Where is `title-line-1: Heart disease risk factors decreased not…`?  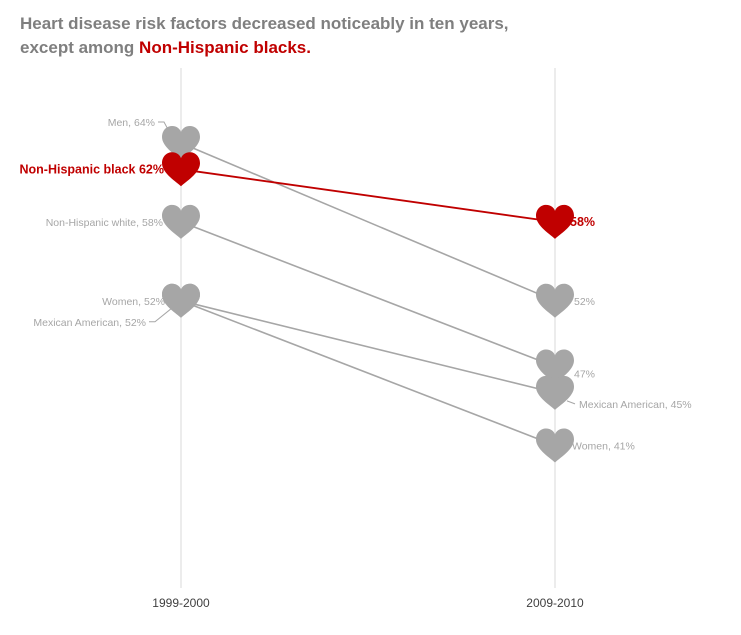
title-line-1: Heart disease risk factors decreased not… is located at coordinates (264, 23).